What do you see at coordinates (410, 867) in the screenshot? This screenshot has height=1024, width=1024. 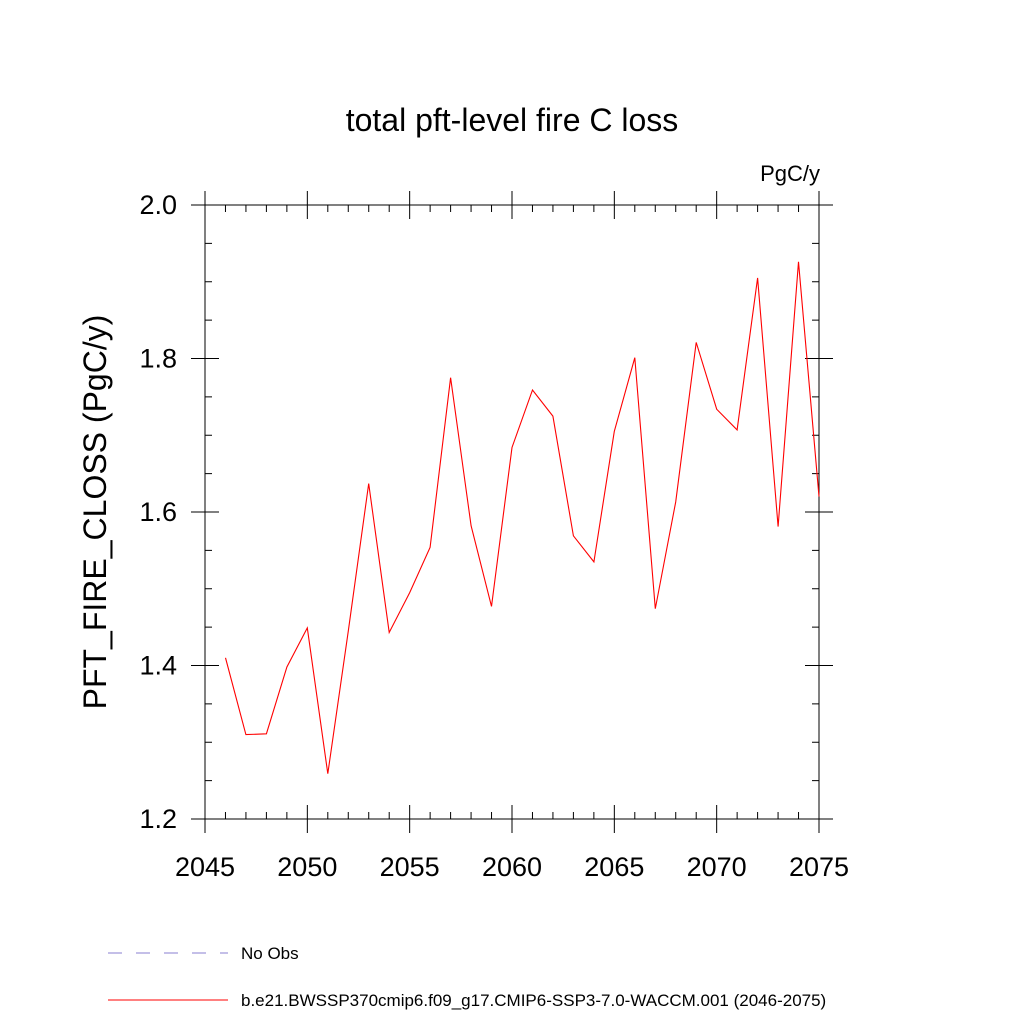 I see `x-tick-label: 2055` at bounding box center [410, 867].